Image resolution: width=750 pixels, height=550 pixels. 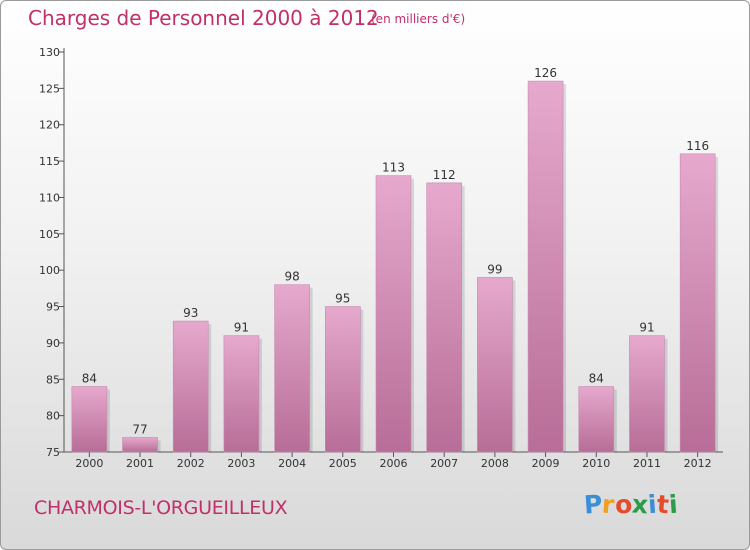 I want to click on data-label-2011: 91, so click(x=646, y=328).